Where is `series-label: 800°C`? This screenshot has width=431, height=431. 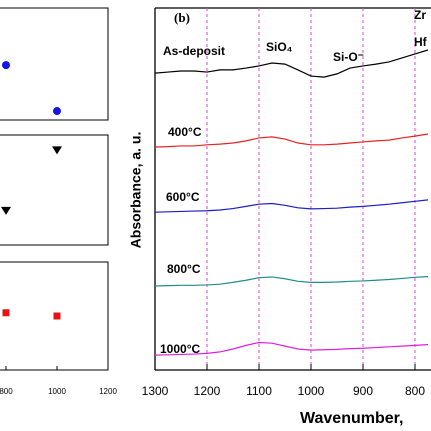 series-label: 800°C is located at coordinates (184, 269).